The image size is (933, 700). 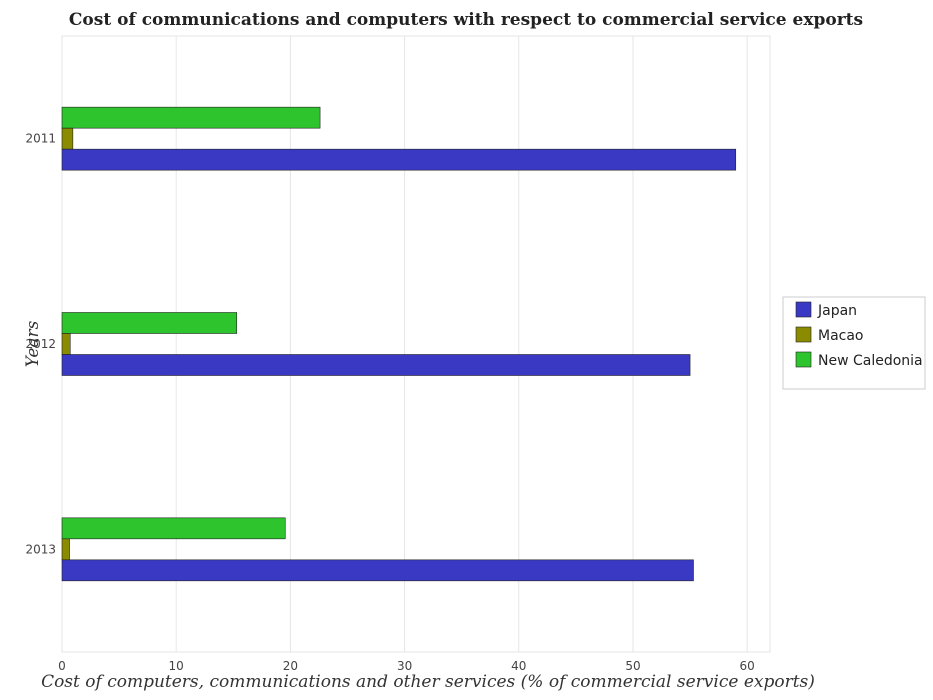 I want to click on x-tick-label: 40, so click(x=518, y=666).